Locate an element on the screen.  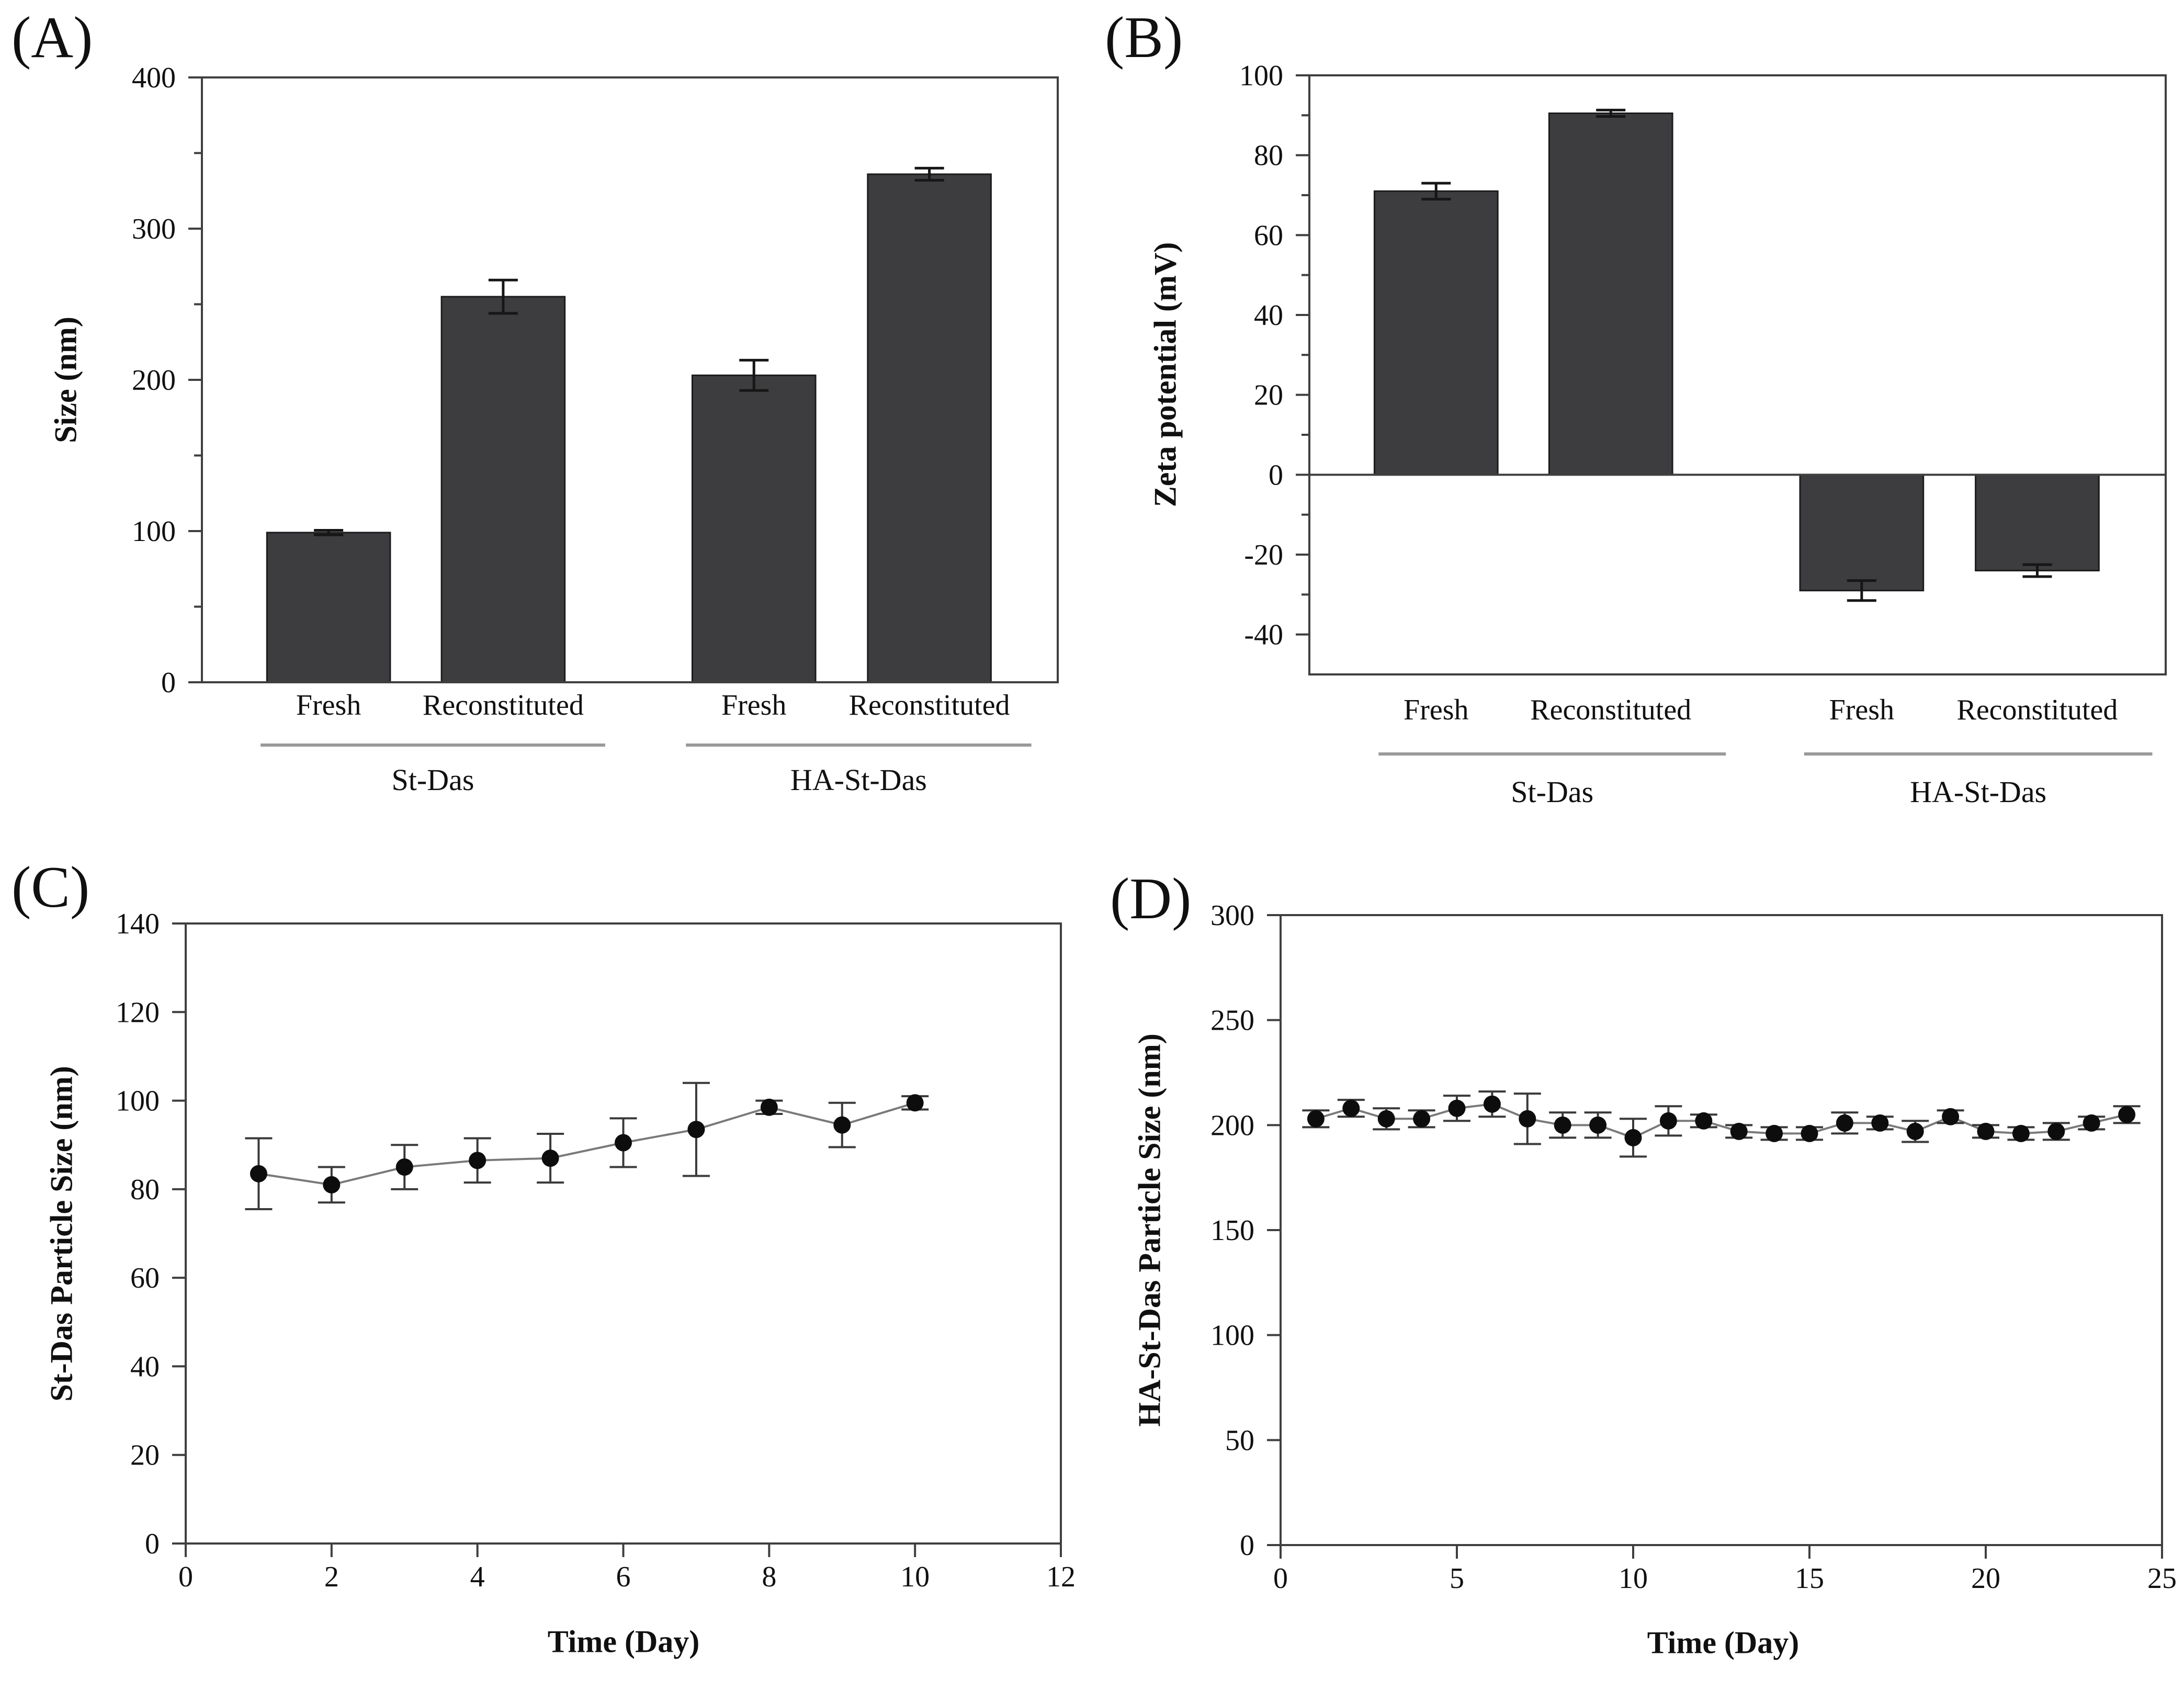
x-tick-label: 2 is located at coordinates (332, 1577).